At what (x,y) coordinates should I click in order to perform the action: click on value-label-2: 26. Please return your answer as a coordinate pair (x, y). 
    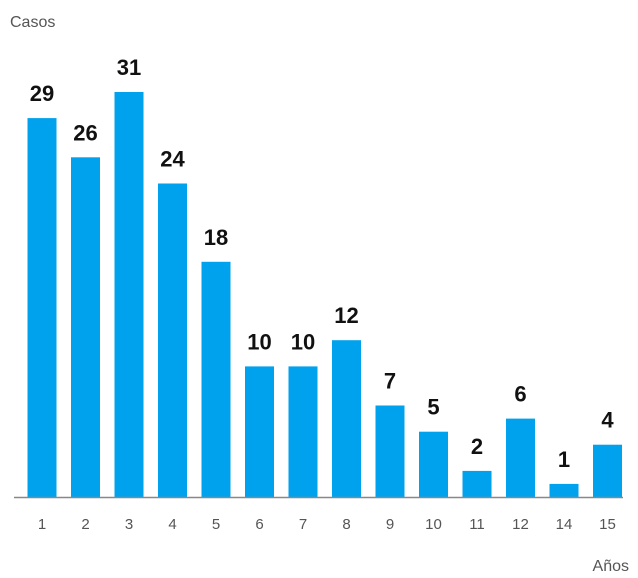
    Looking at the image, I should click on (85, 132).